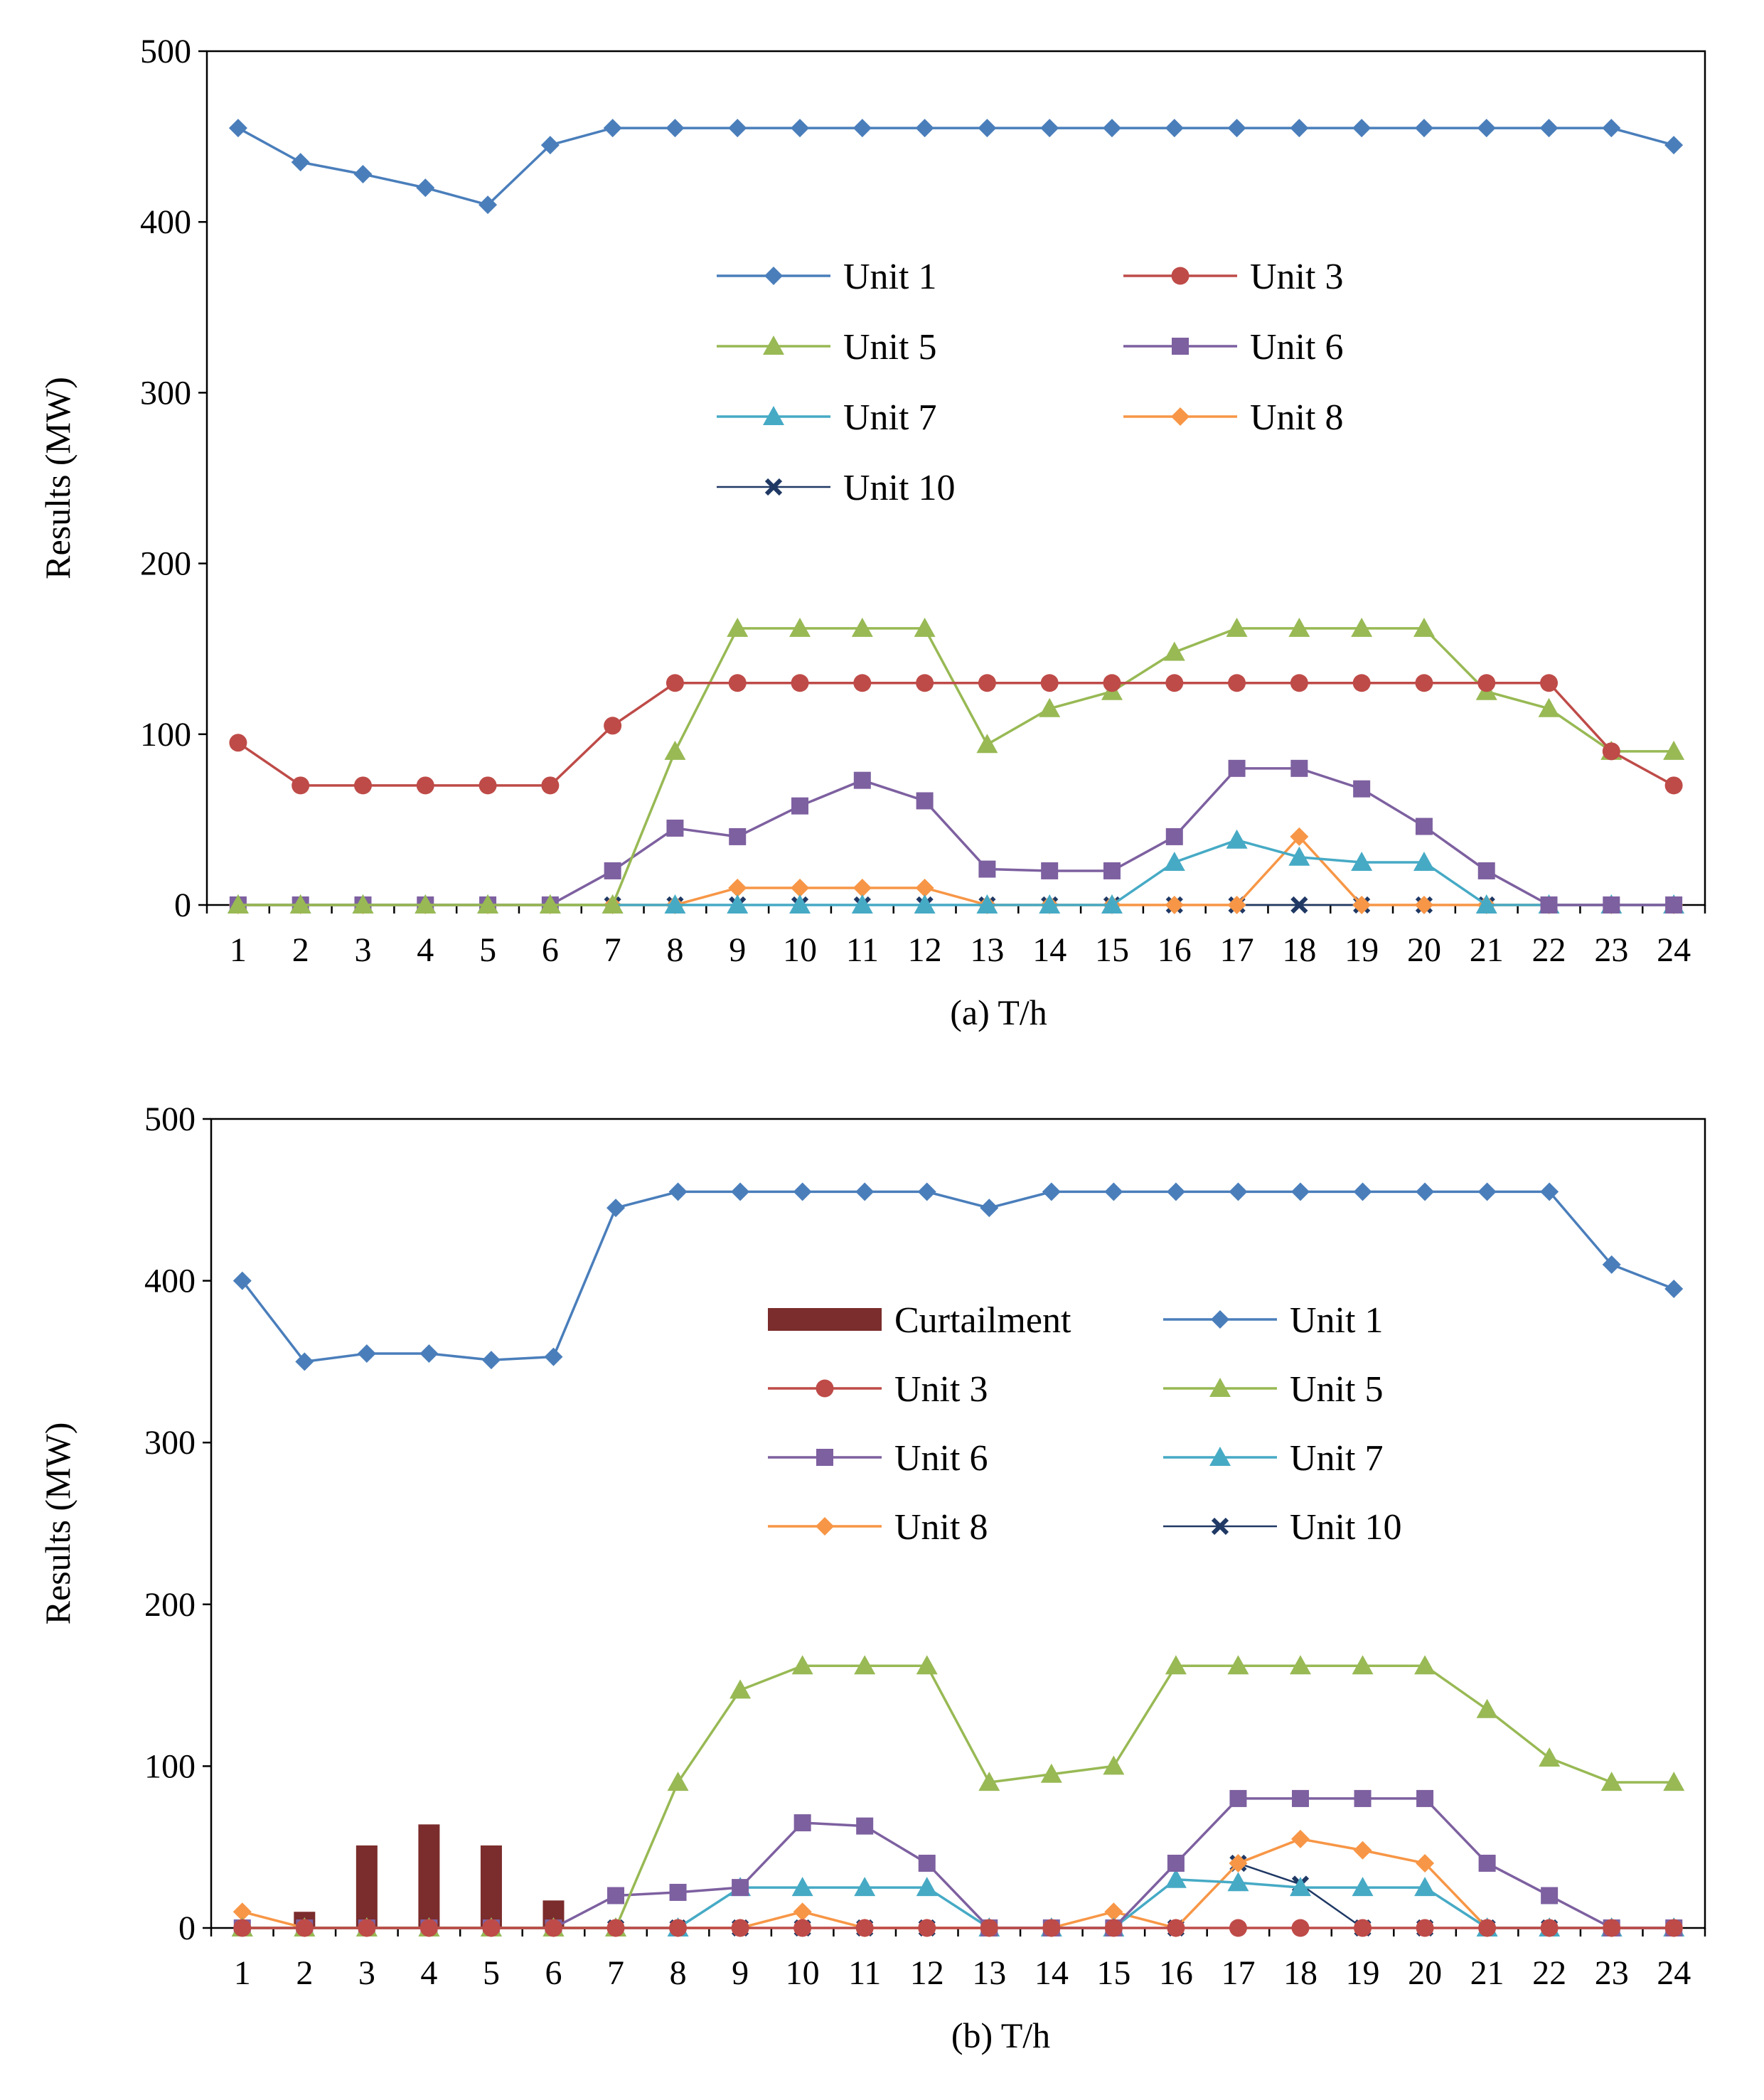 The width and height of the screenshot is (1764, 2100). Describe the element at coordinates (889, 418) in the screenshot. I see `legend-label: Unit 7` at that location.